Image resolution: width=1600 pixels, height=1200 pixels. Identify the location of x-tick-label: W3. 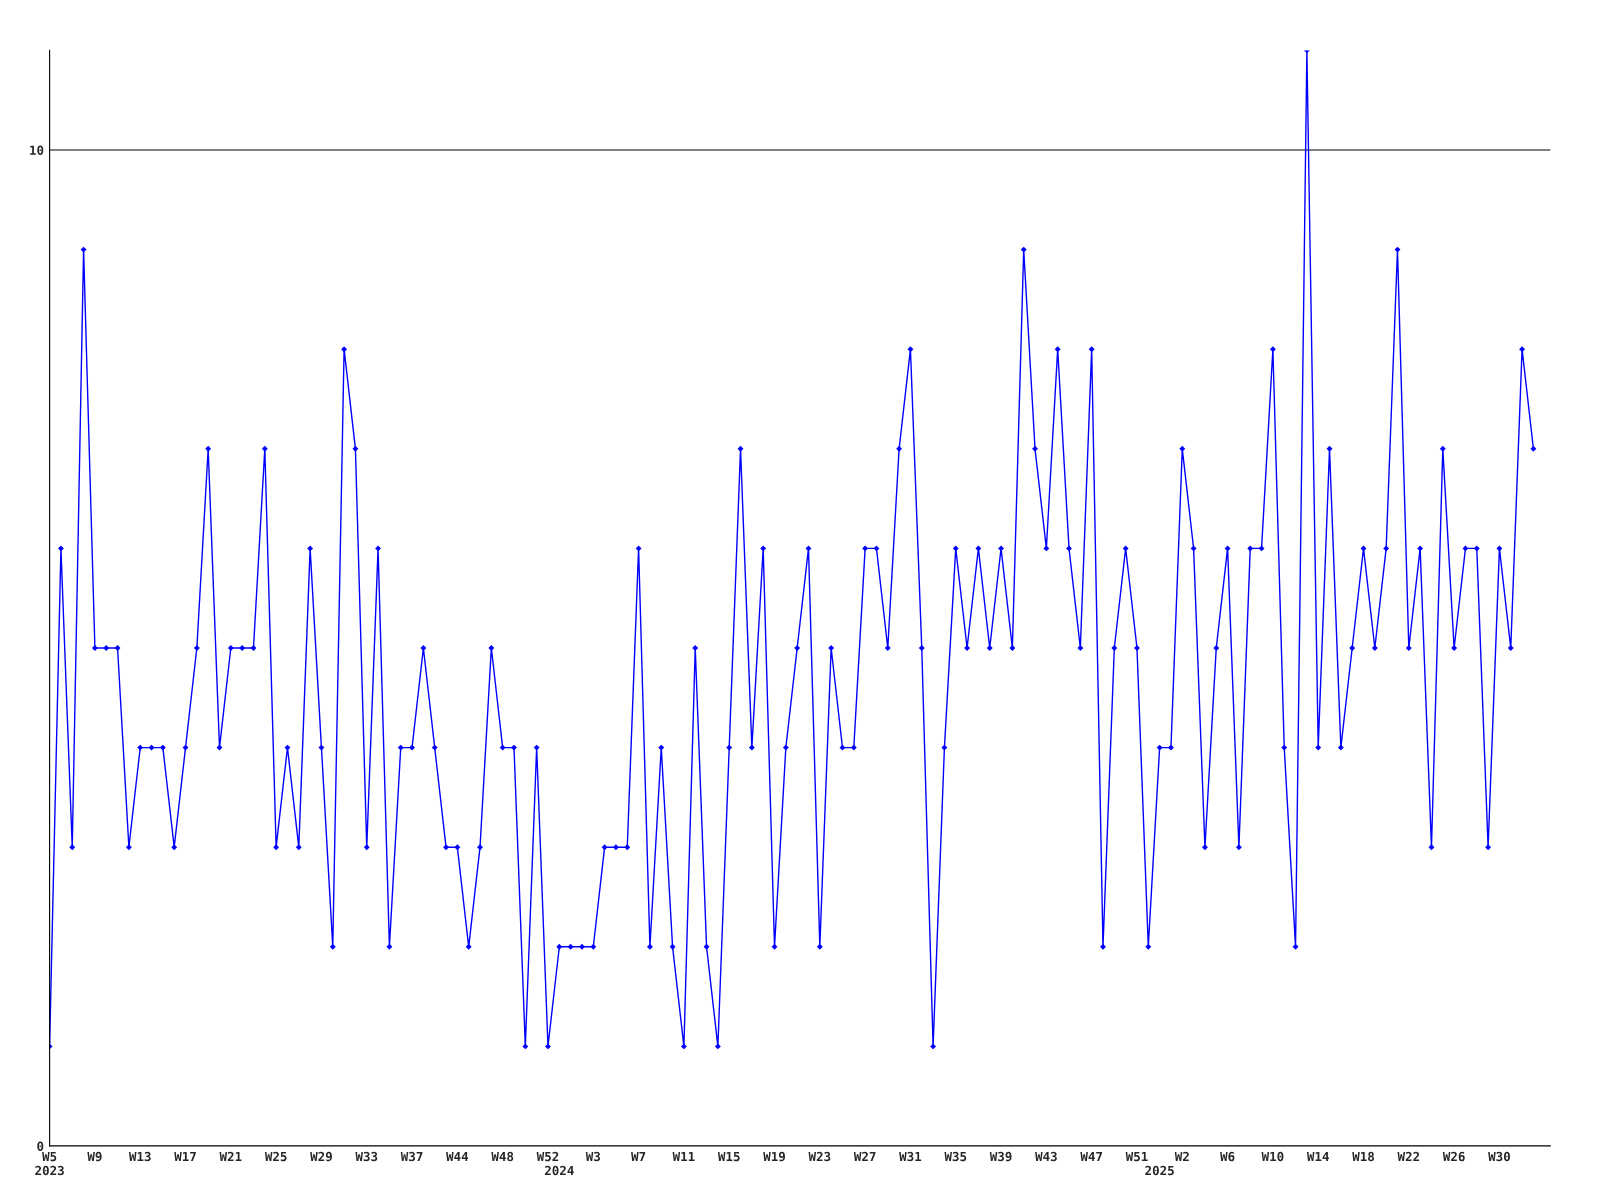
(592, 1156).